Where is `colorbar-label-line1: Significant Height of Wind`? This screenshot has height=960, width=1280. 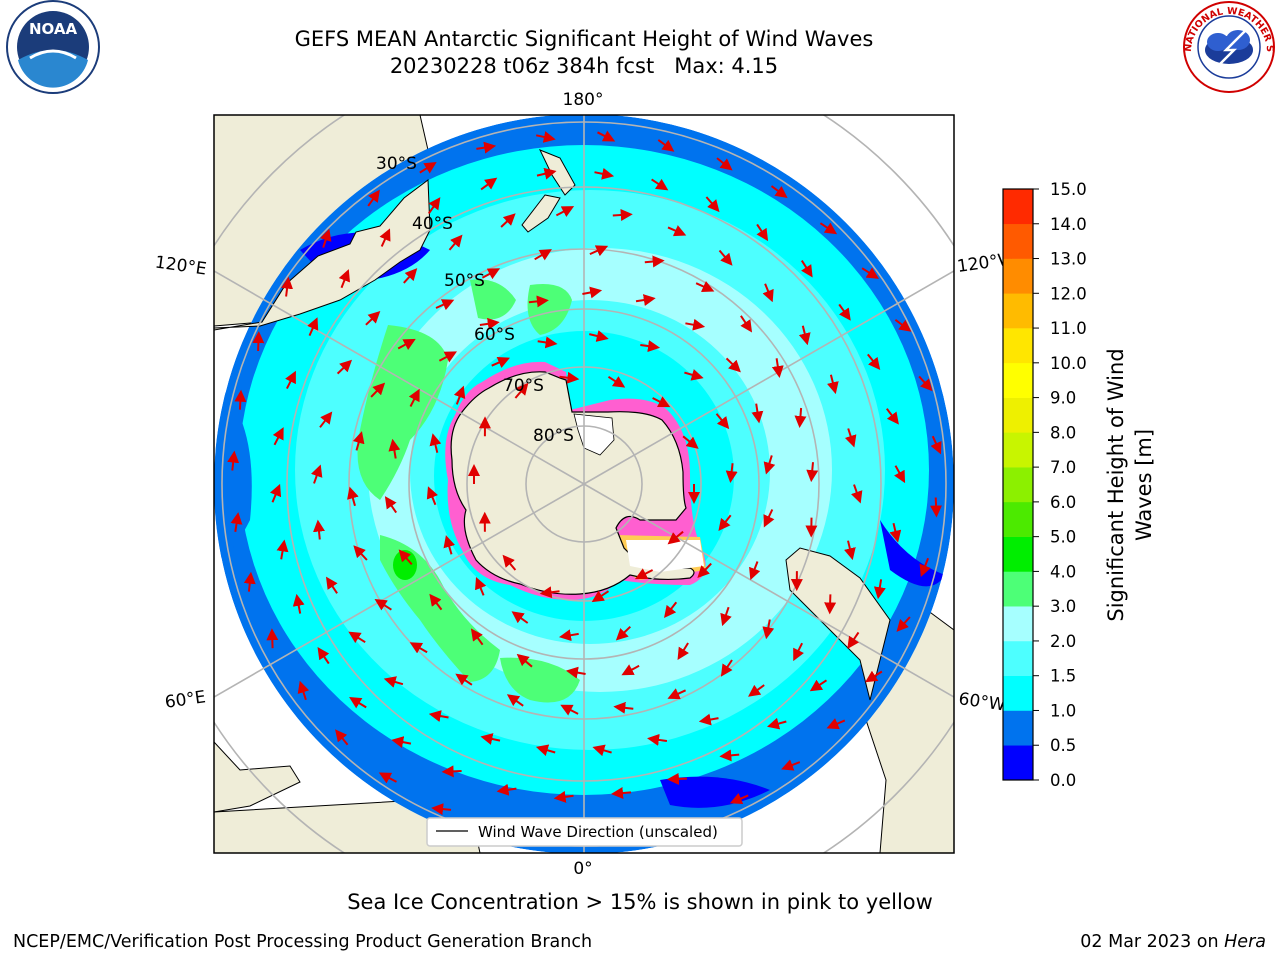
colorbar-label-line1: Significant Height of Wind is located at coordinates (1116, 484).